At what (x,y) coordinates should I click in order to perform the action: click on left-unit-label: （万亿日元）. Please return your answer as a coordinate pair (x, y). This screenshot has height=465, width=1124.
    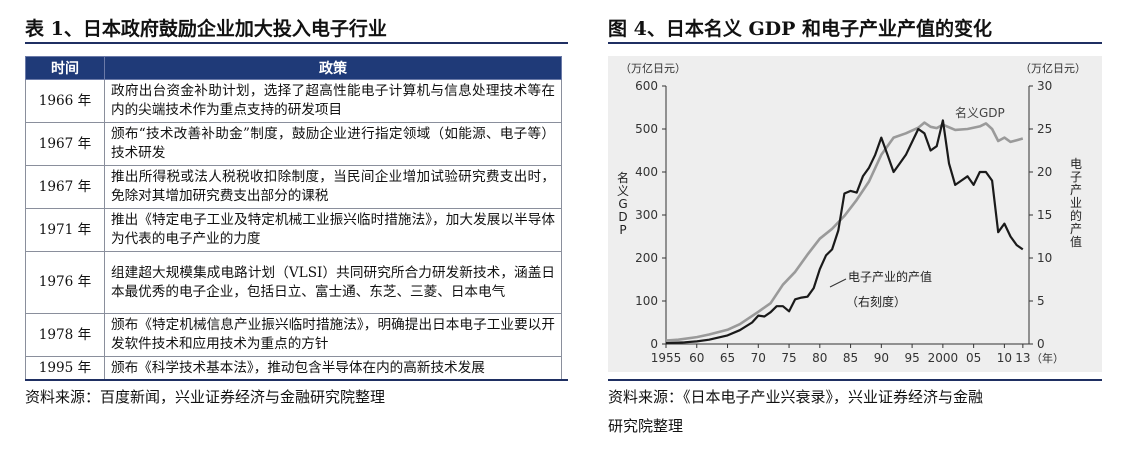
    Looking at the image, I should click on (653, 68).